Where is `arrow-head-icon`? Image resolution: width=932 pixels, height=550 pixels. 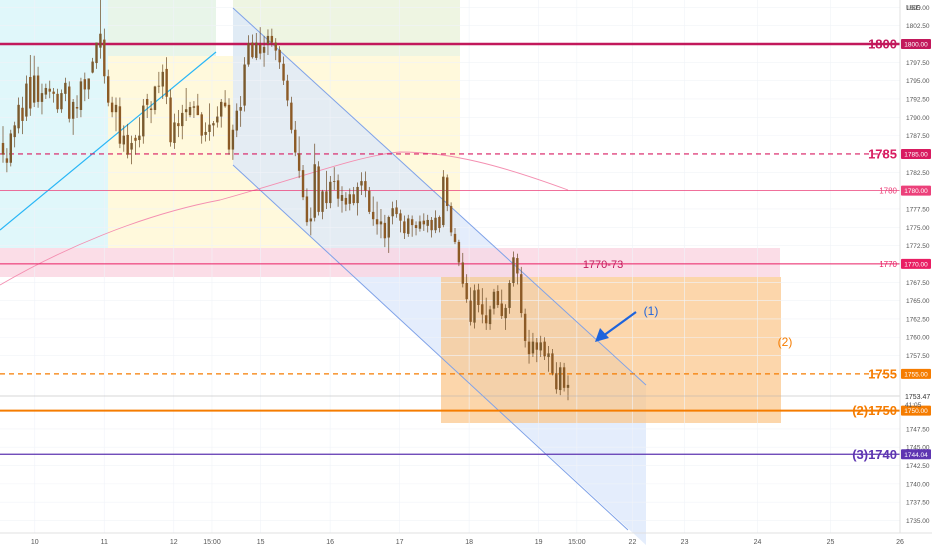 arrow-head-icon is located at coordinates (602, 335).